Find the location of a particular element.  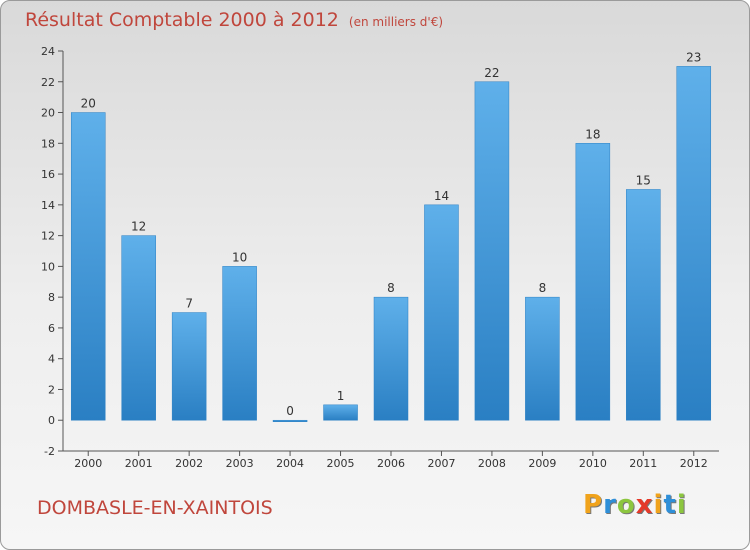

logo-letter: P is located at coordinates (593, 505).